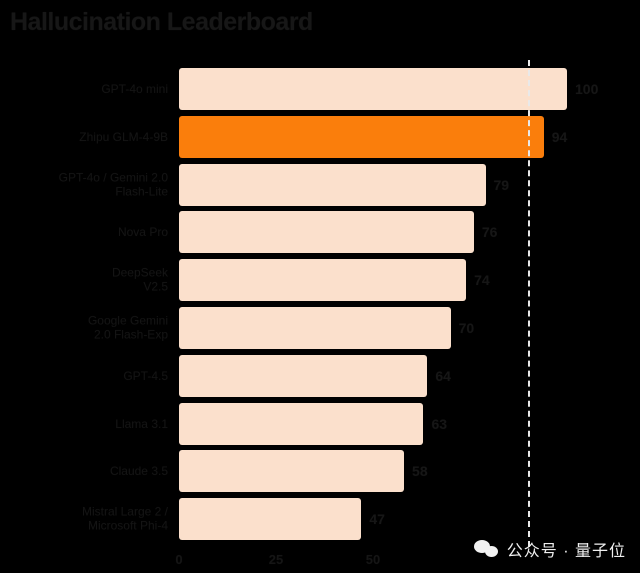  I want to click on category-label-3: Nova Pro, so click(142, 232).